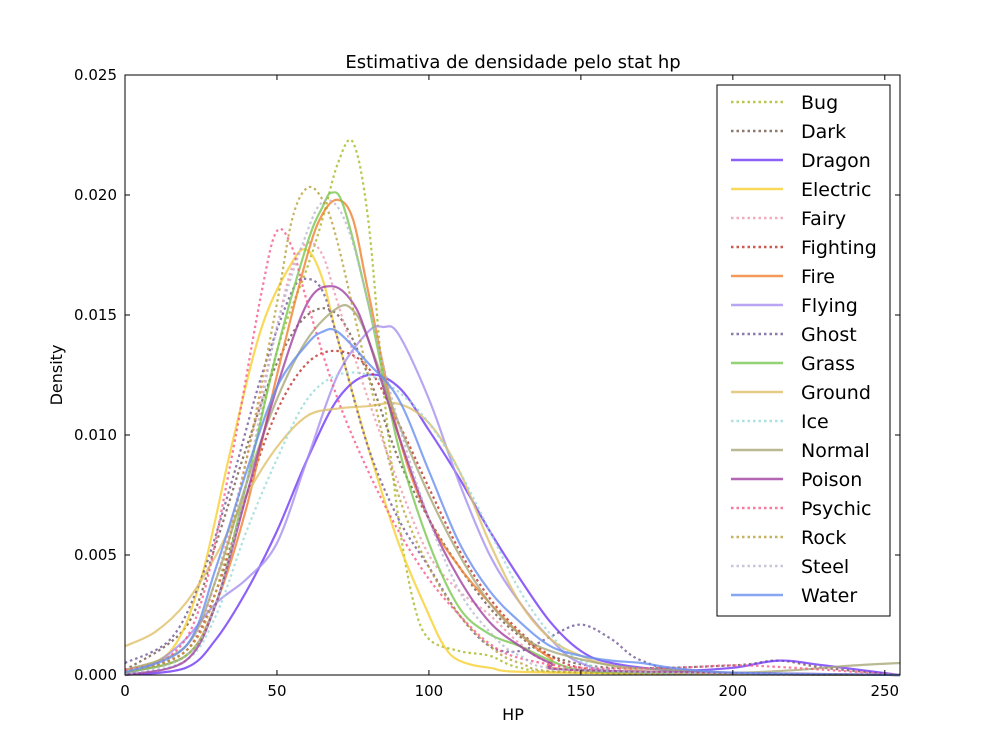 Image resolution: width=1000 pixels, height=750 pixels. Describe the element at coordinates (581, 691) in the screenshot. I see `x-tick-label: 150` at that location.